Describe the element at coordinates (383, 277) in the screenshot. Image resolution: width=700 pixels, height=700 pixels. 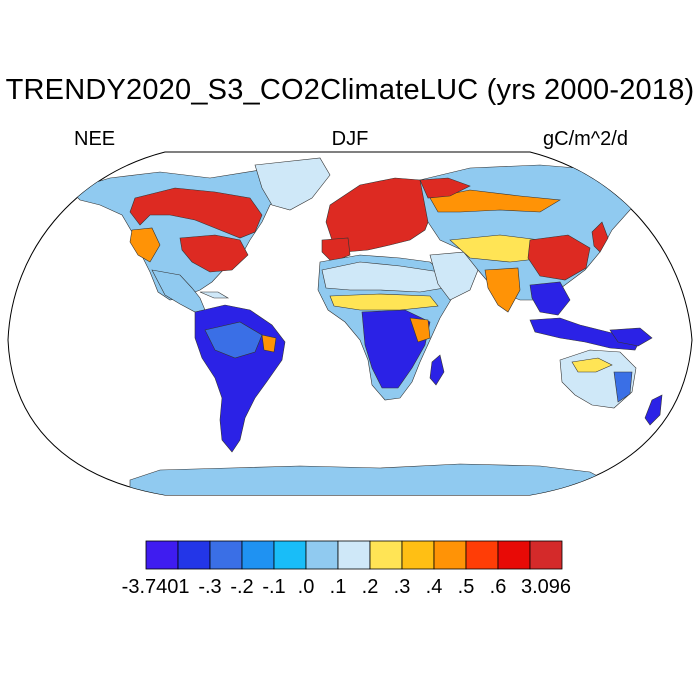
I see `sahara-near-zero` at that location.